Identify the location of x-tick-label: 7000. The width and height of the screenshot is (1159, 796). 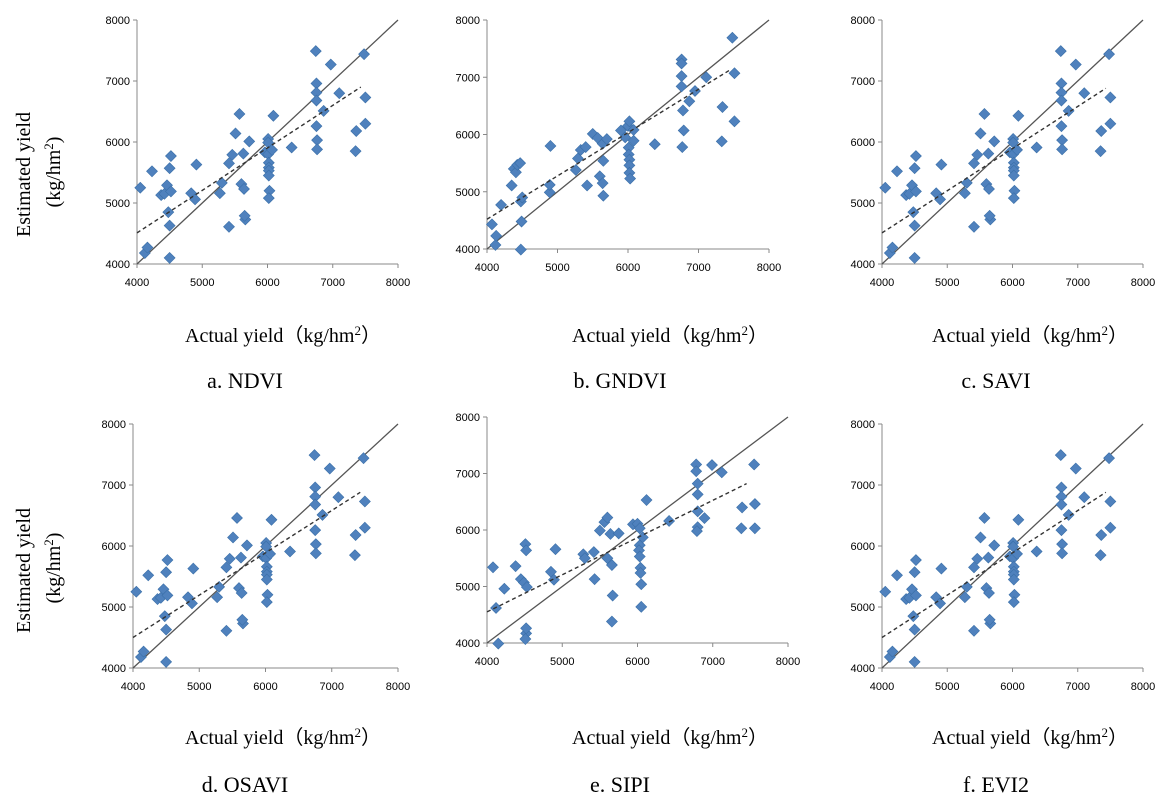
(332, 687).